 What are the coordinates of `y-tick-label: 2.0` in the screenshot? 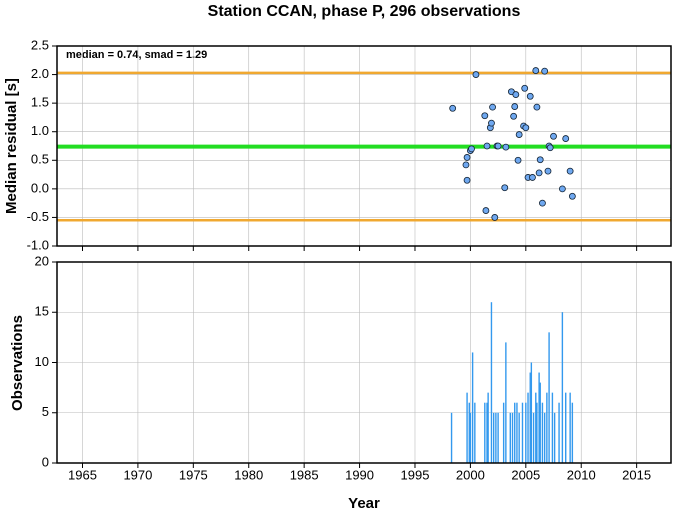 It's located at (40, 73).